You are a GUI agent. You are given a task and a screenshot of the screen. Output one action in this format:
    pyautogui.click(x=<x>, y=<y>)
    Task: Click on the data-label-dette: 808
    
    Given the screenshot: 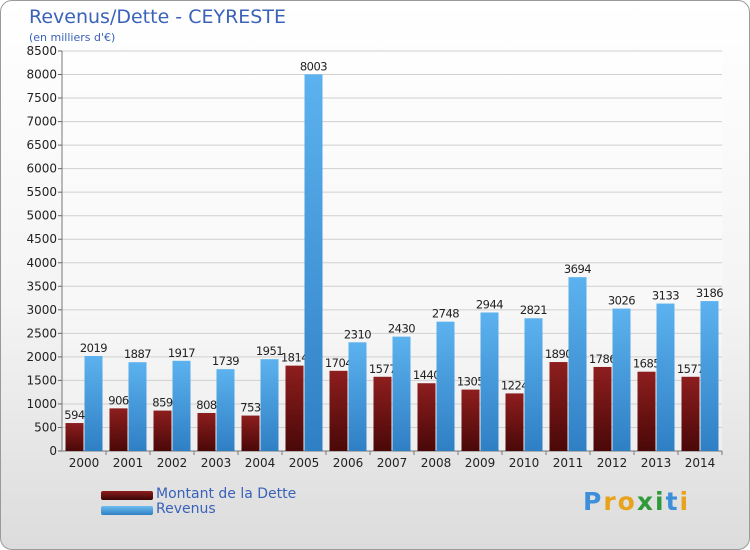 What is the action you would take?
    pyautogui.click(x=206, y=405)
    